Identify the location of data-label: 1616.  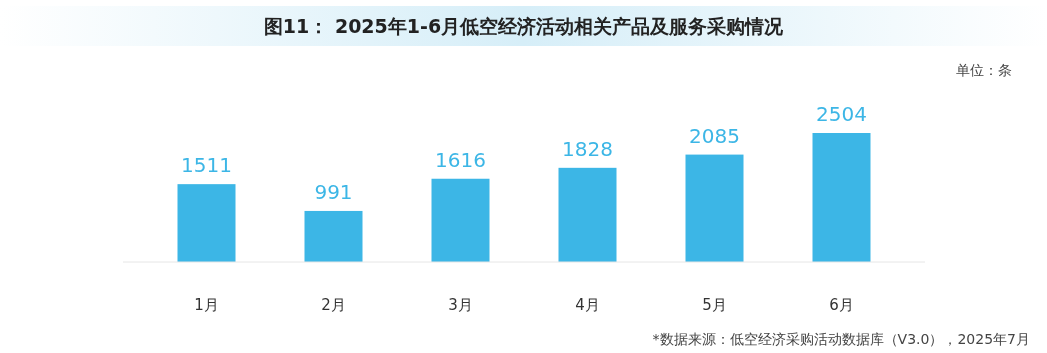
(460, 159).